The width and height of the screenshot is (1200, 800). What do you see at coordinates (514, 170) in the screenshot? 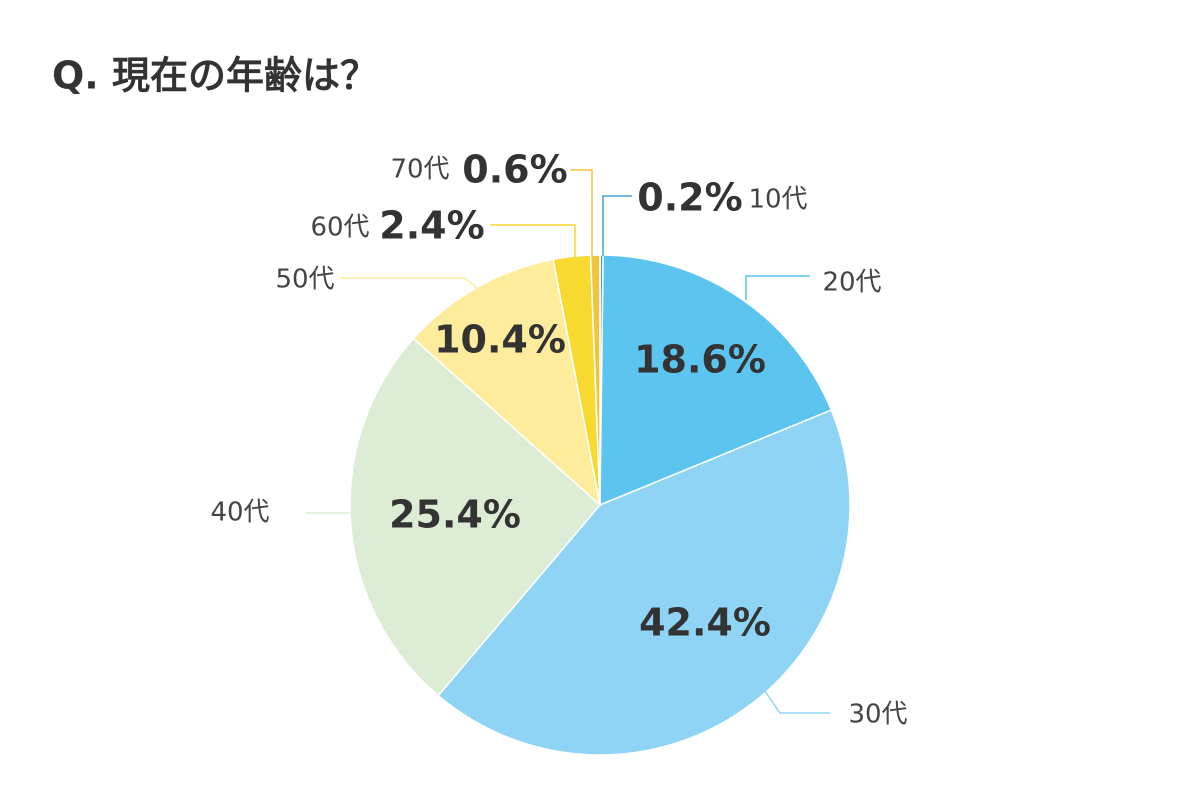
I see `data-label: 0.6%` at bounding box center [514, 170].